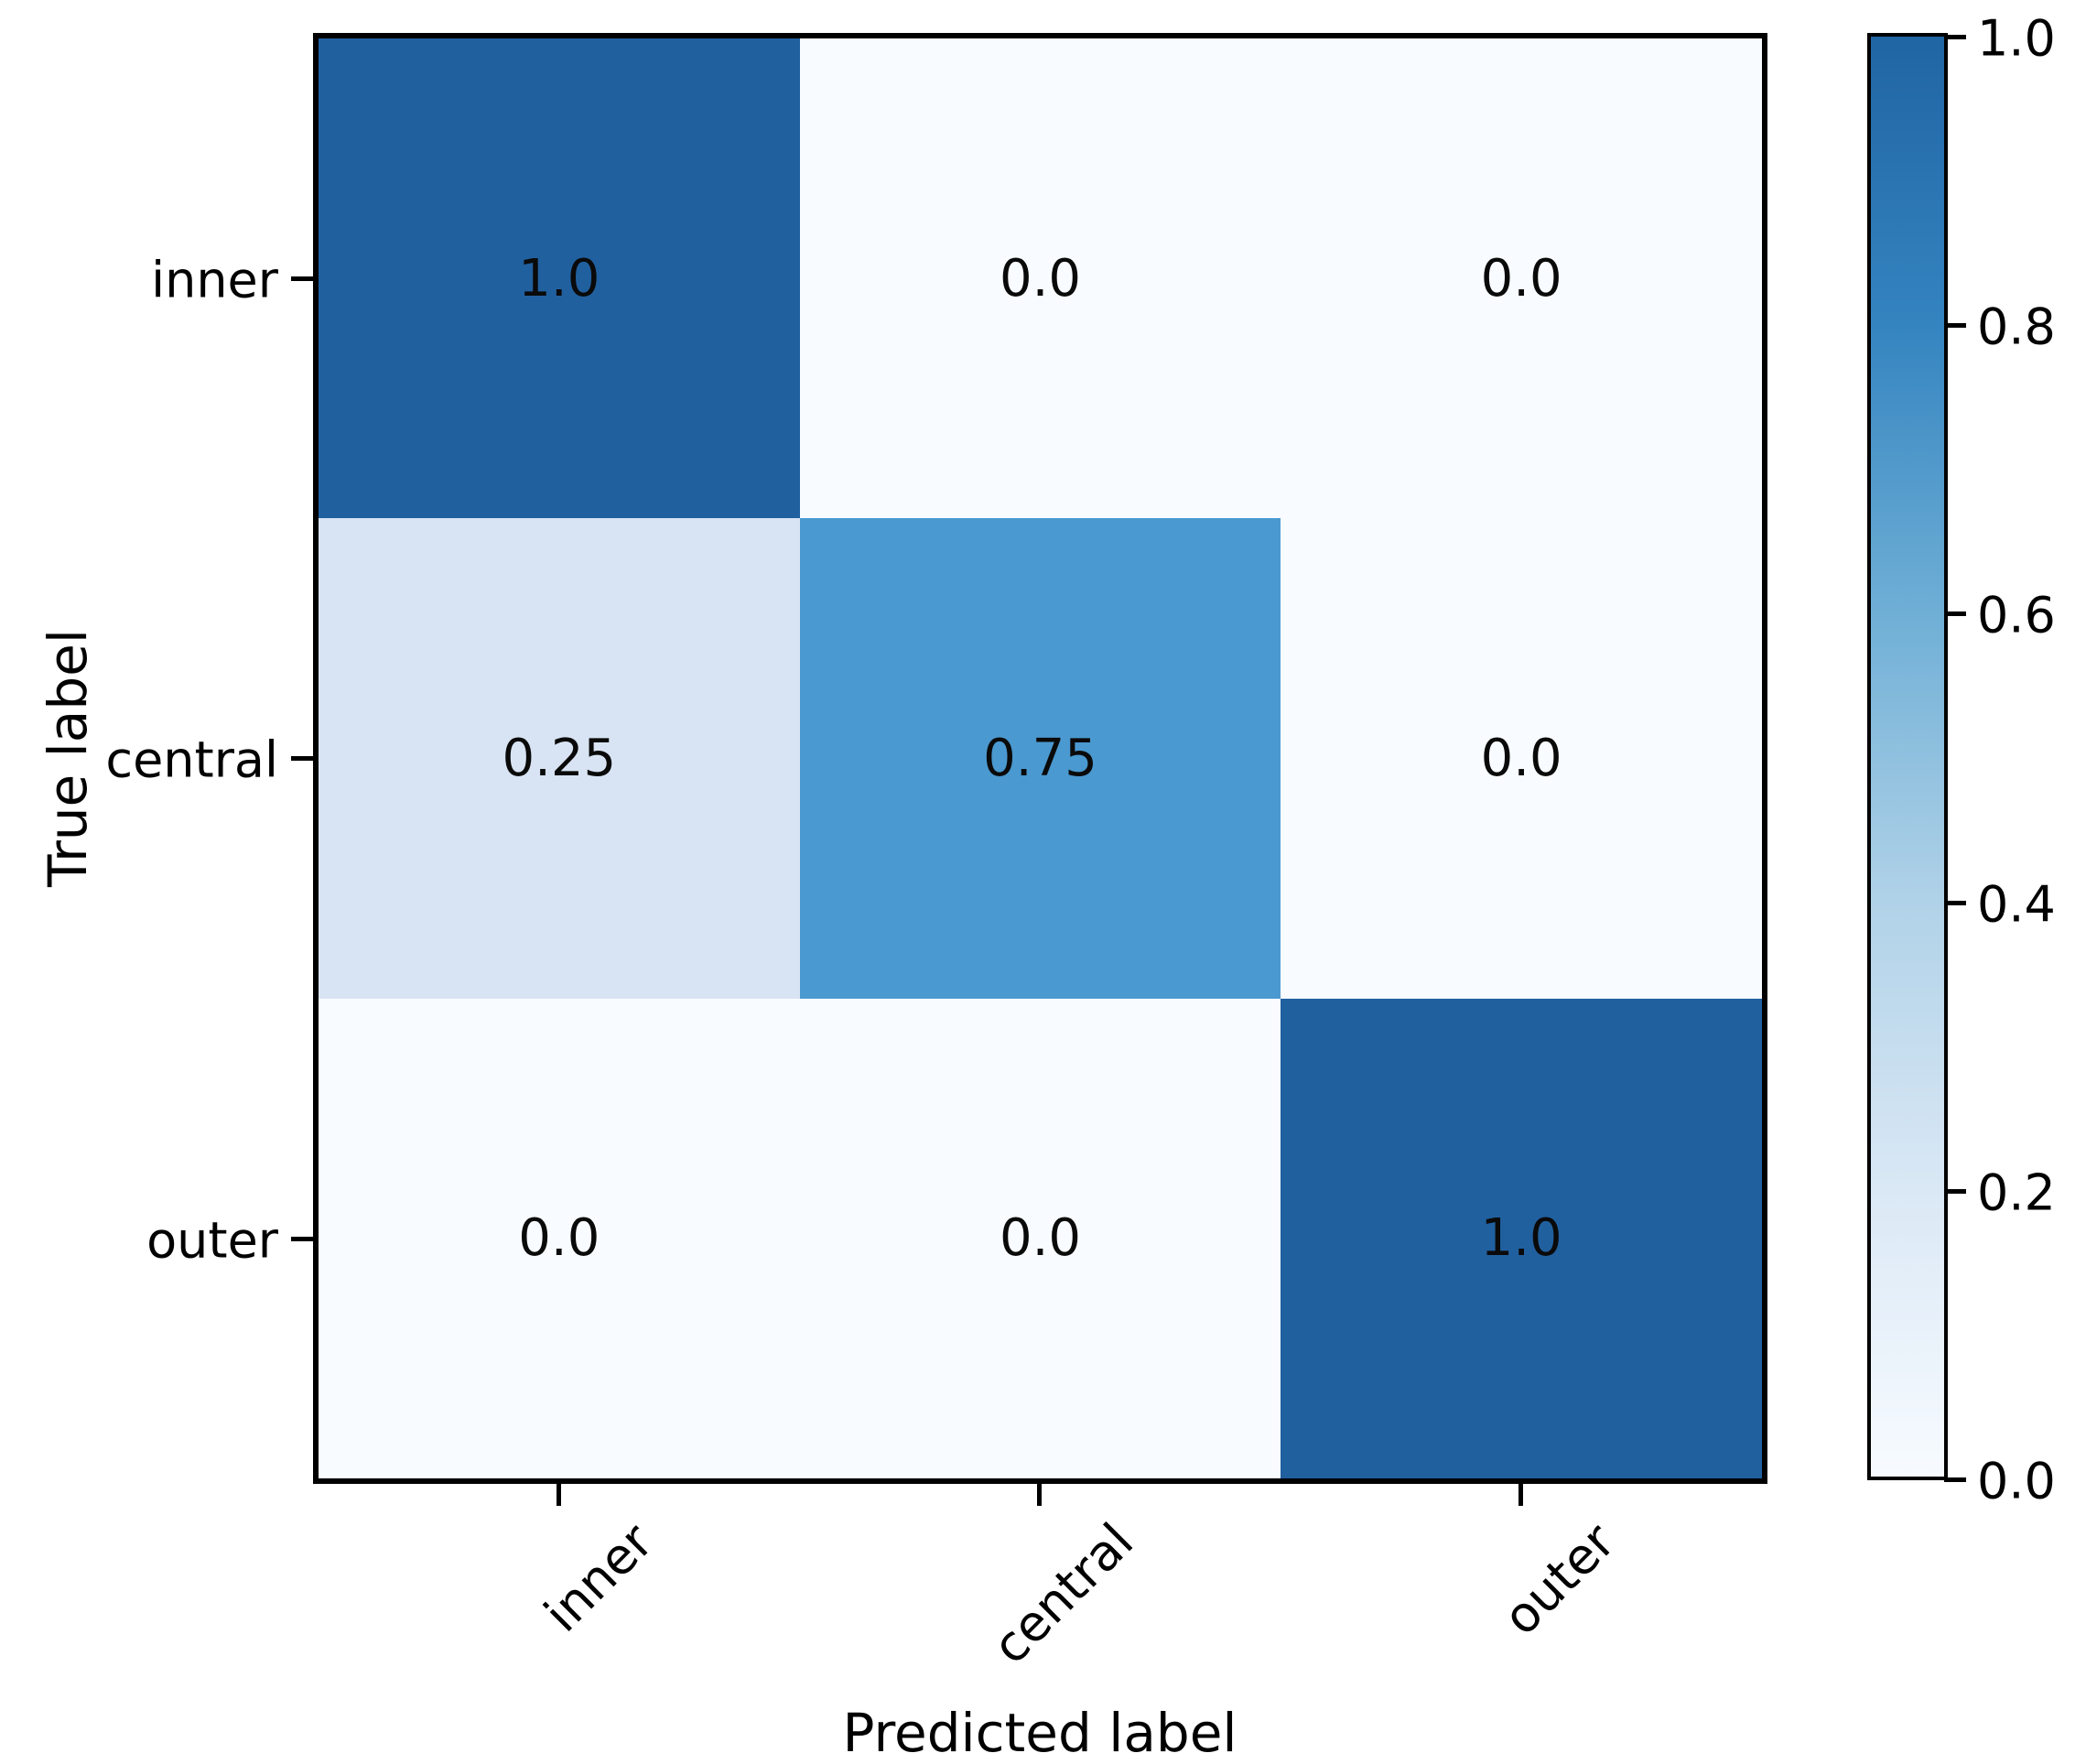 Image resolution: width=2075 pixels, height=1764 pixels. What do you see at coordinates (2016, 1192) in the screenshot?
I see `colorbar-tick-label: 0.2` at bounding box center [2016, 1192].